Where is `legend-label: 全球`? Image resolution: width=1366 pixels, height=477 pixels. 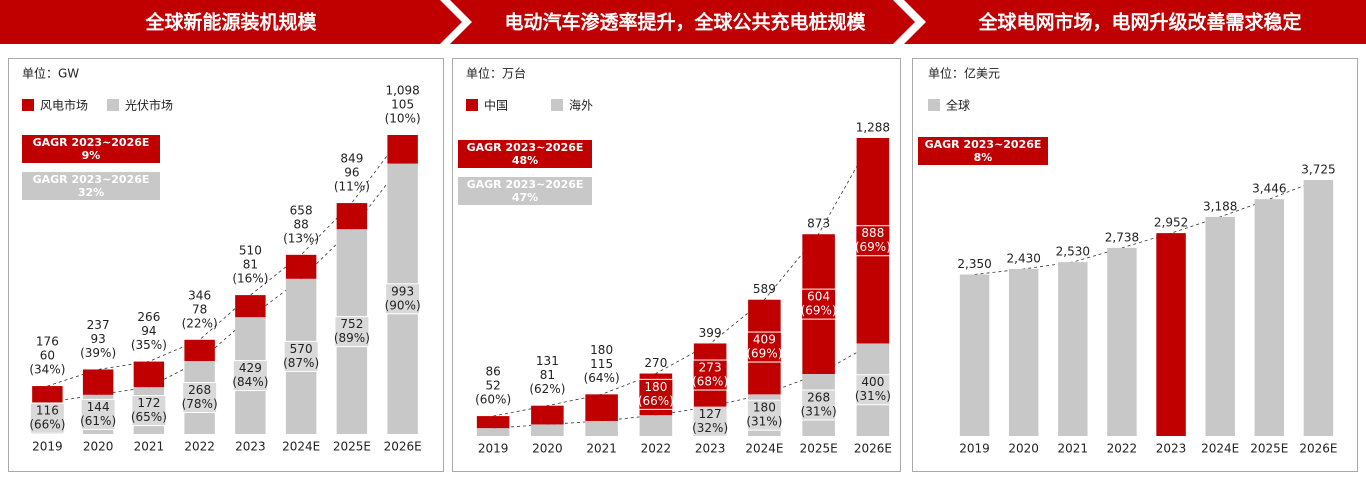 legend-label: 全球 is located at coordinates (958, 105).